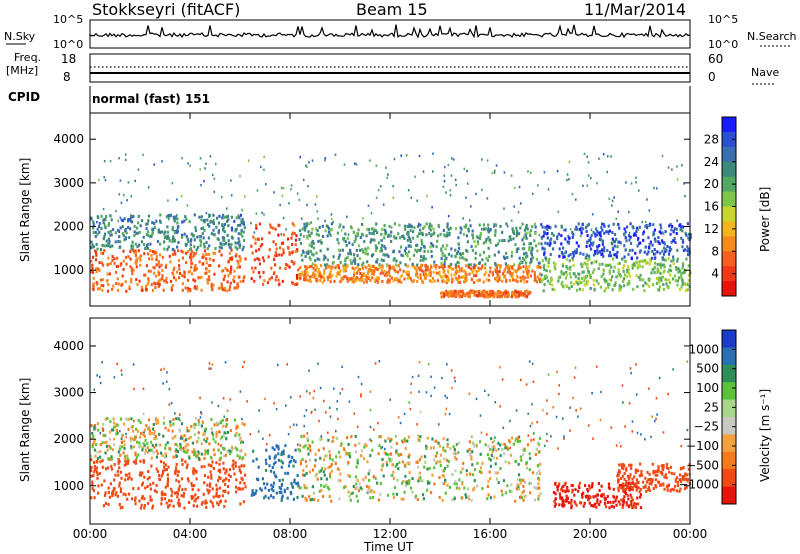  I want to click on data-band, so click(275, 473).